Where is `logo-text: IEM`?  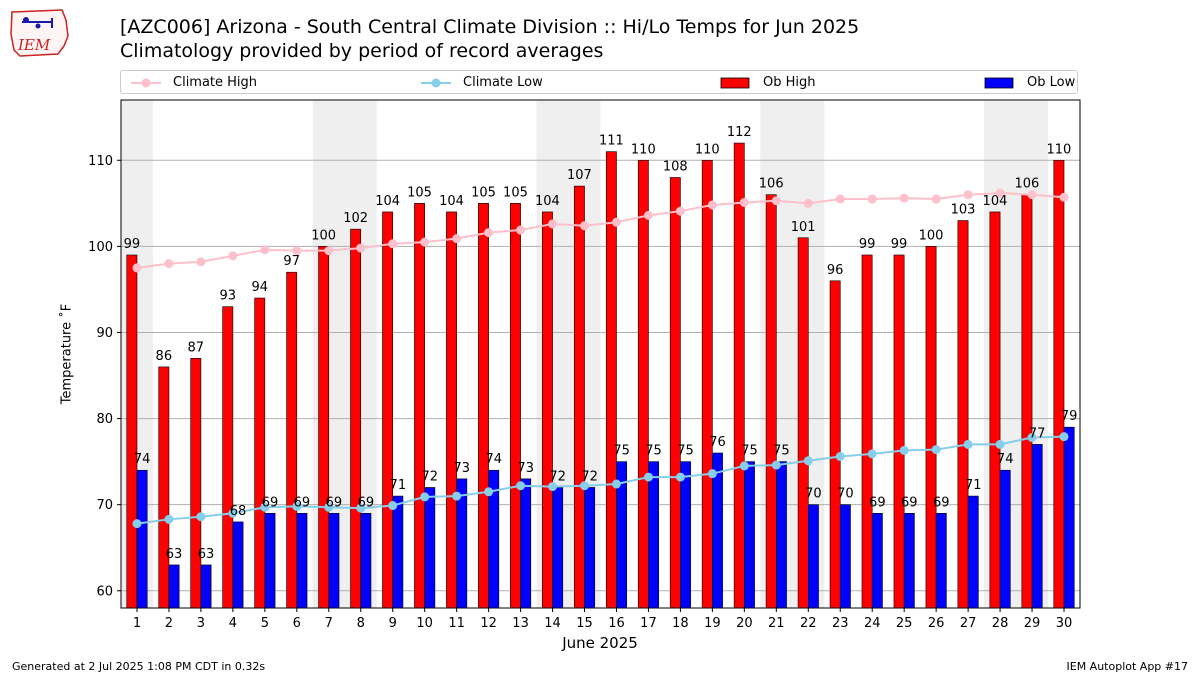 logo-text: IEM is located at coordinates (34, 45).